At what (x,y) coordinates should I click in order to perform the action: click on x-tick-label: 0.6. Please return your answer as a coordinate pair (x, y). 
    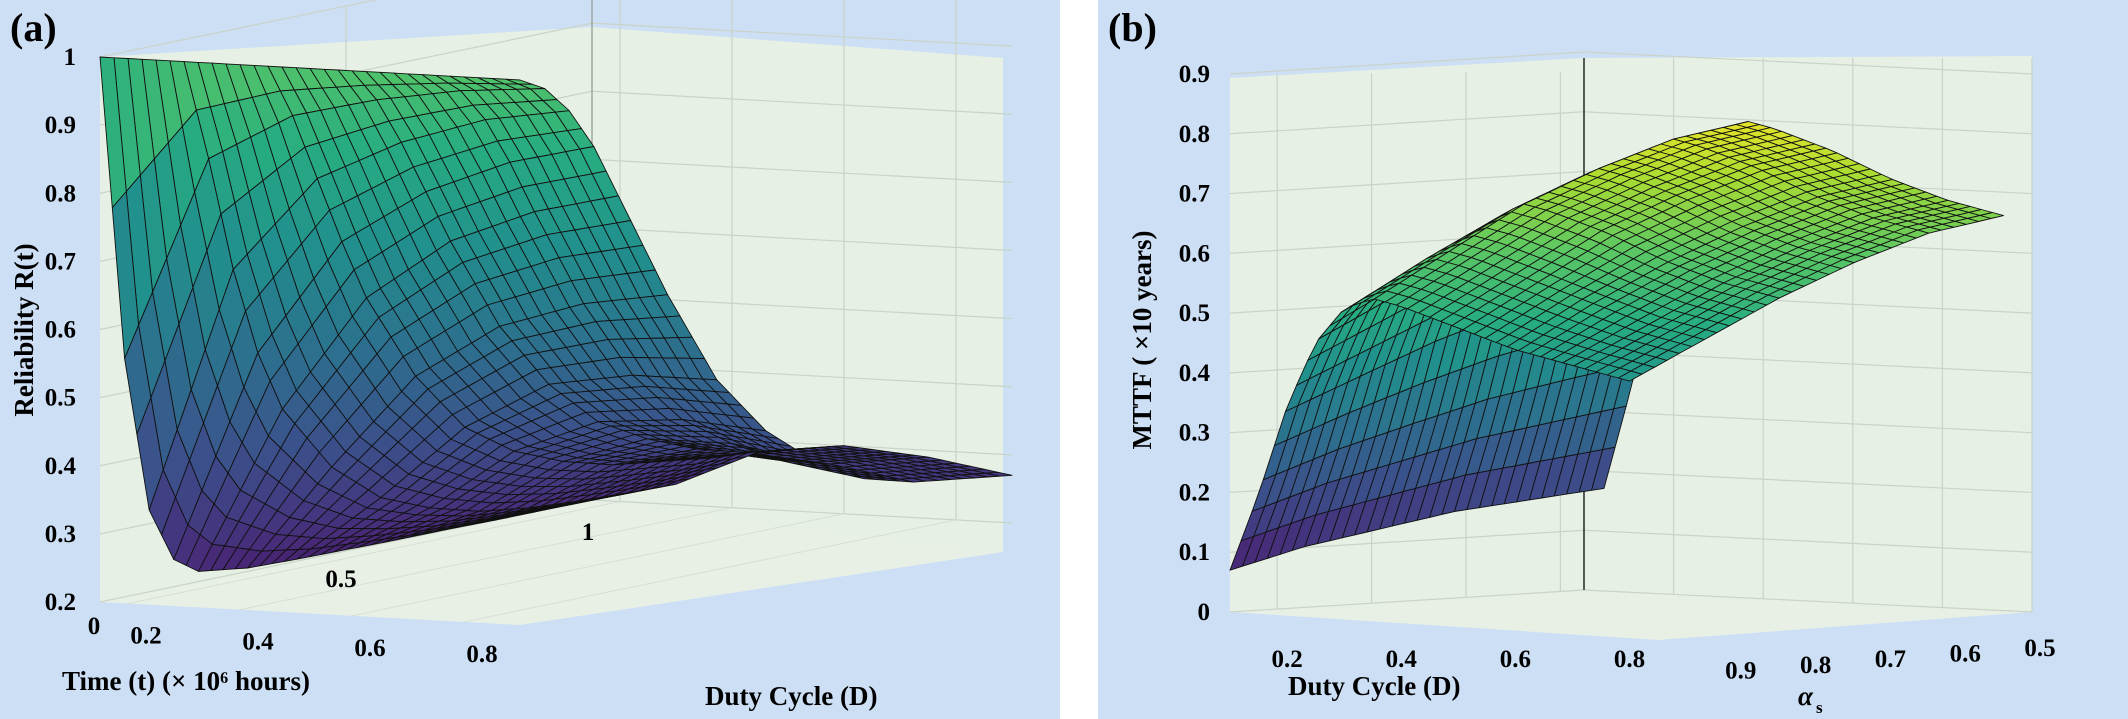
    Looking at the image, I should click on (1515, 659).